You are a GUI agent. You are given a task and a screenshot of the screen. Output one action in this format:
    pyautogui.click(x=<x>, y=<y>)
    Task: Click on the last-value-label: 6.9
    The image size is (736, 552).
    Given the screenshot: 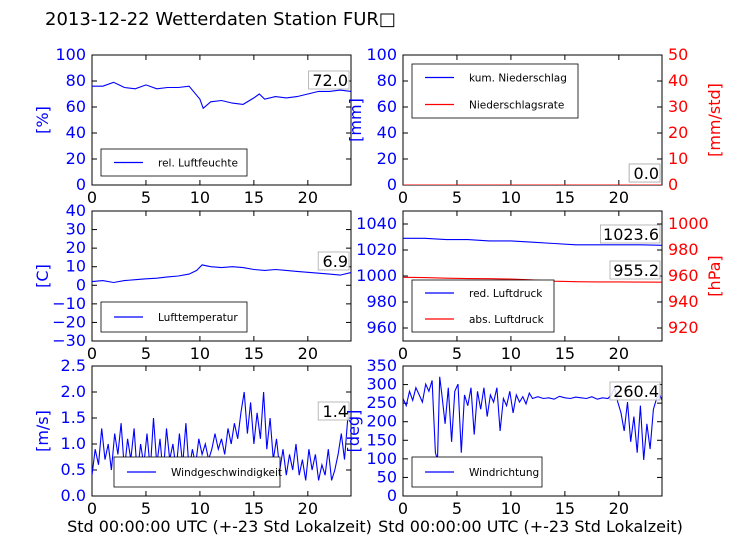 What is the action you would take?
    pyautogui.click(x=335, y=261)
    